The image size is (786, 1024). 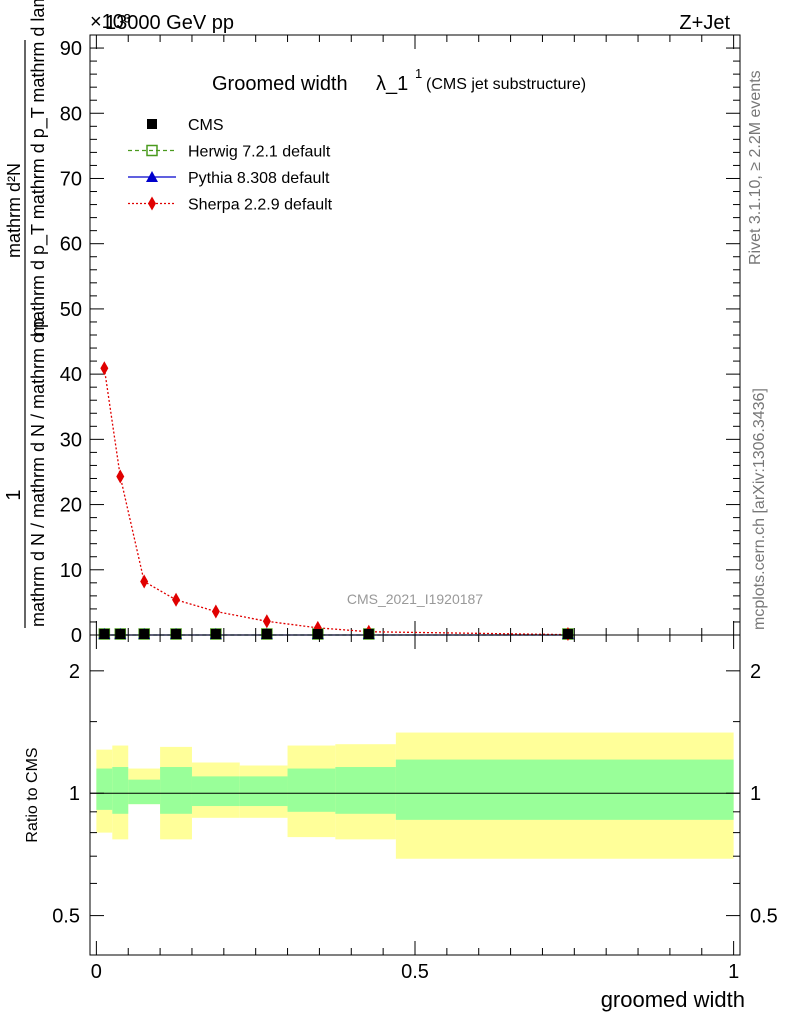 I want to click on ratio-x-tick-label: 0, so click(x=96, y=972).